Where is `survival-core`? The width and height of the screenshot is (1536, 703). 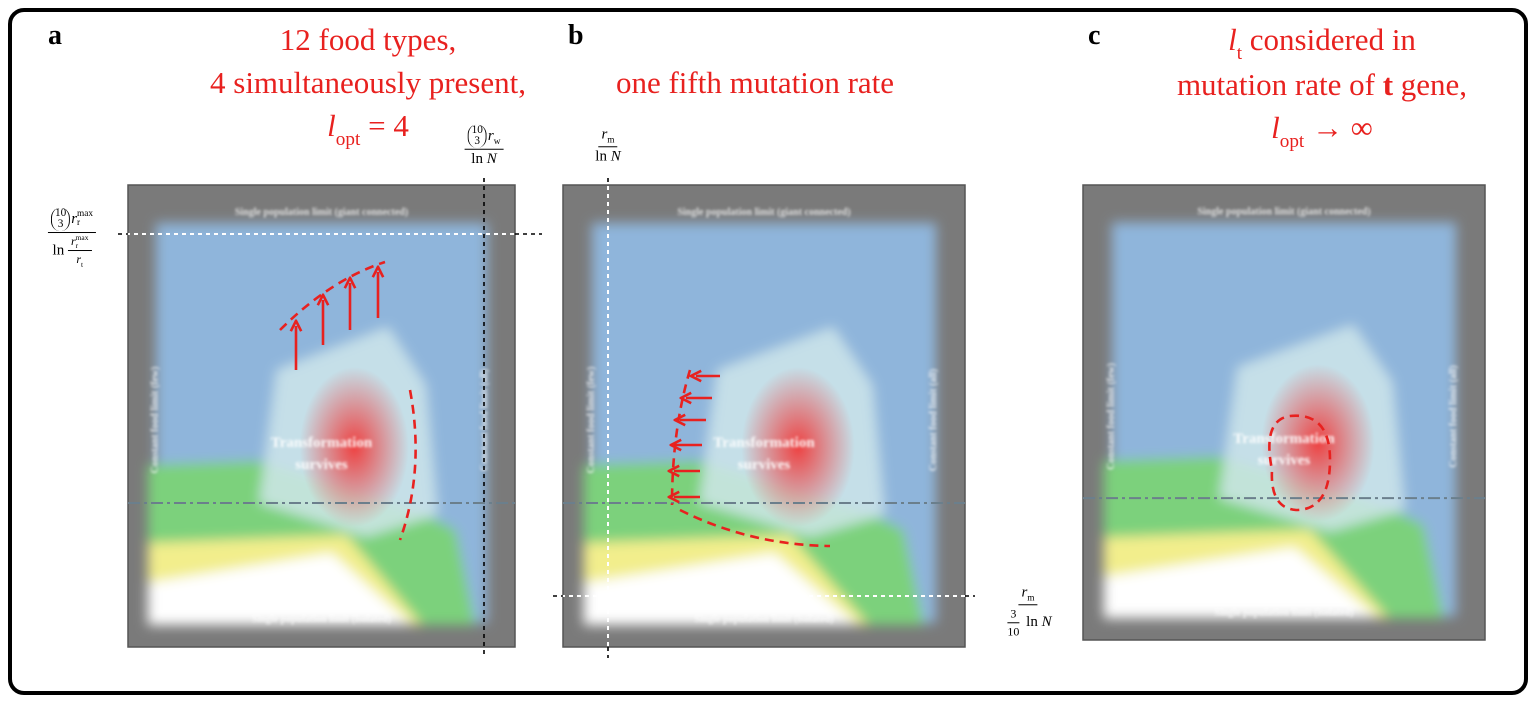 survival-core is located at coordinates (798, 447).